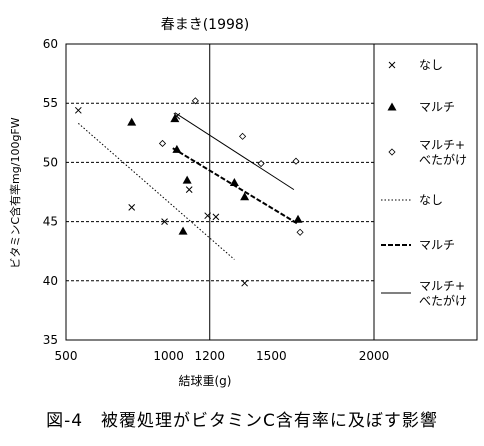 This screenshot has height=446, width=484. What do you see at coordinates (15, 192) in the screenshot?
I see `y-axis-label: ビタミンC含有率mg/100gFW` at bounding box center [15, 192].